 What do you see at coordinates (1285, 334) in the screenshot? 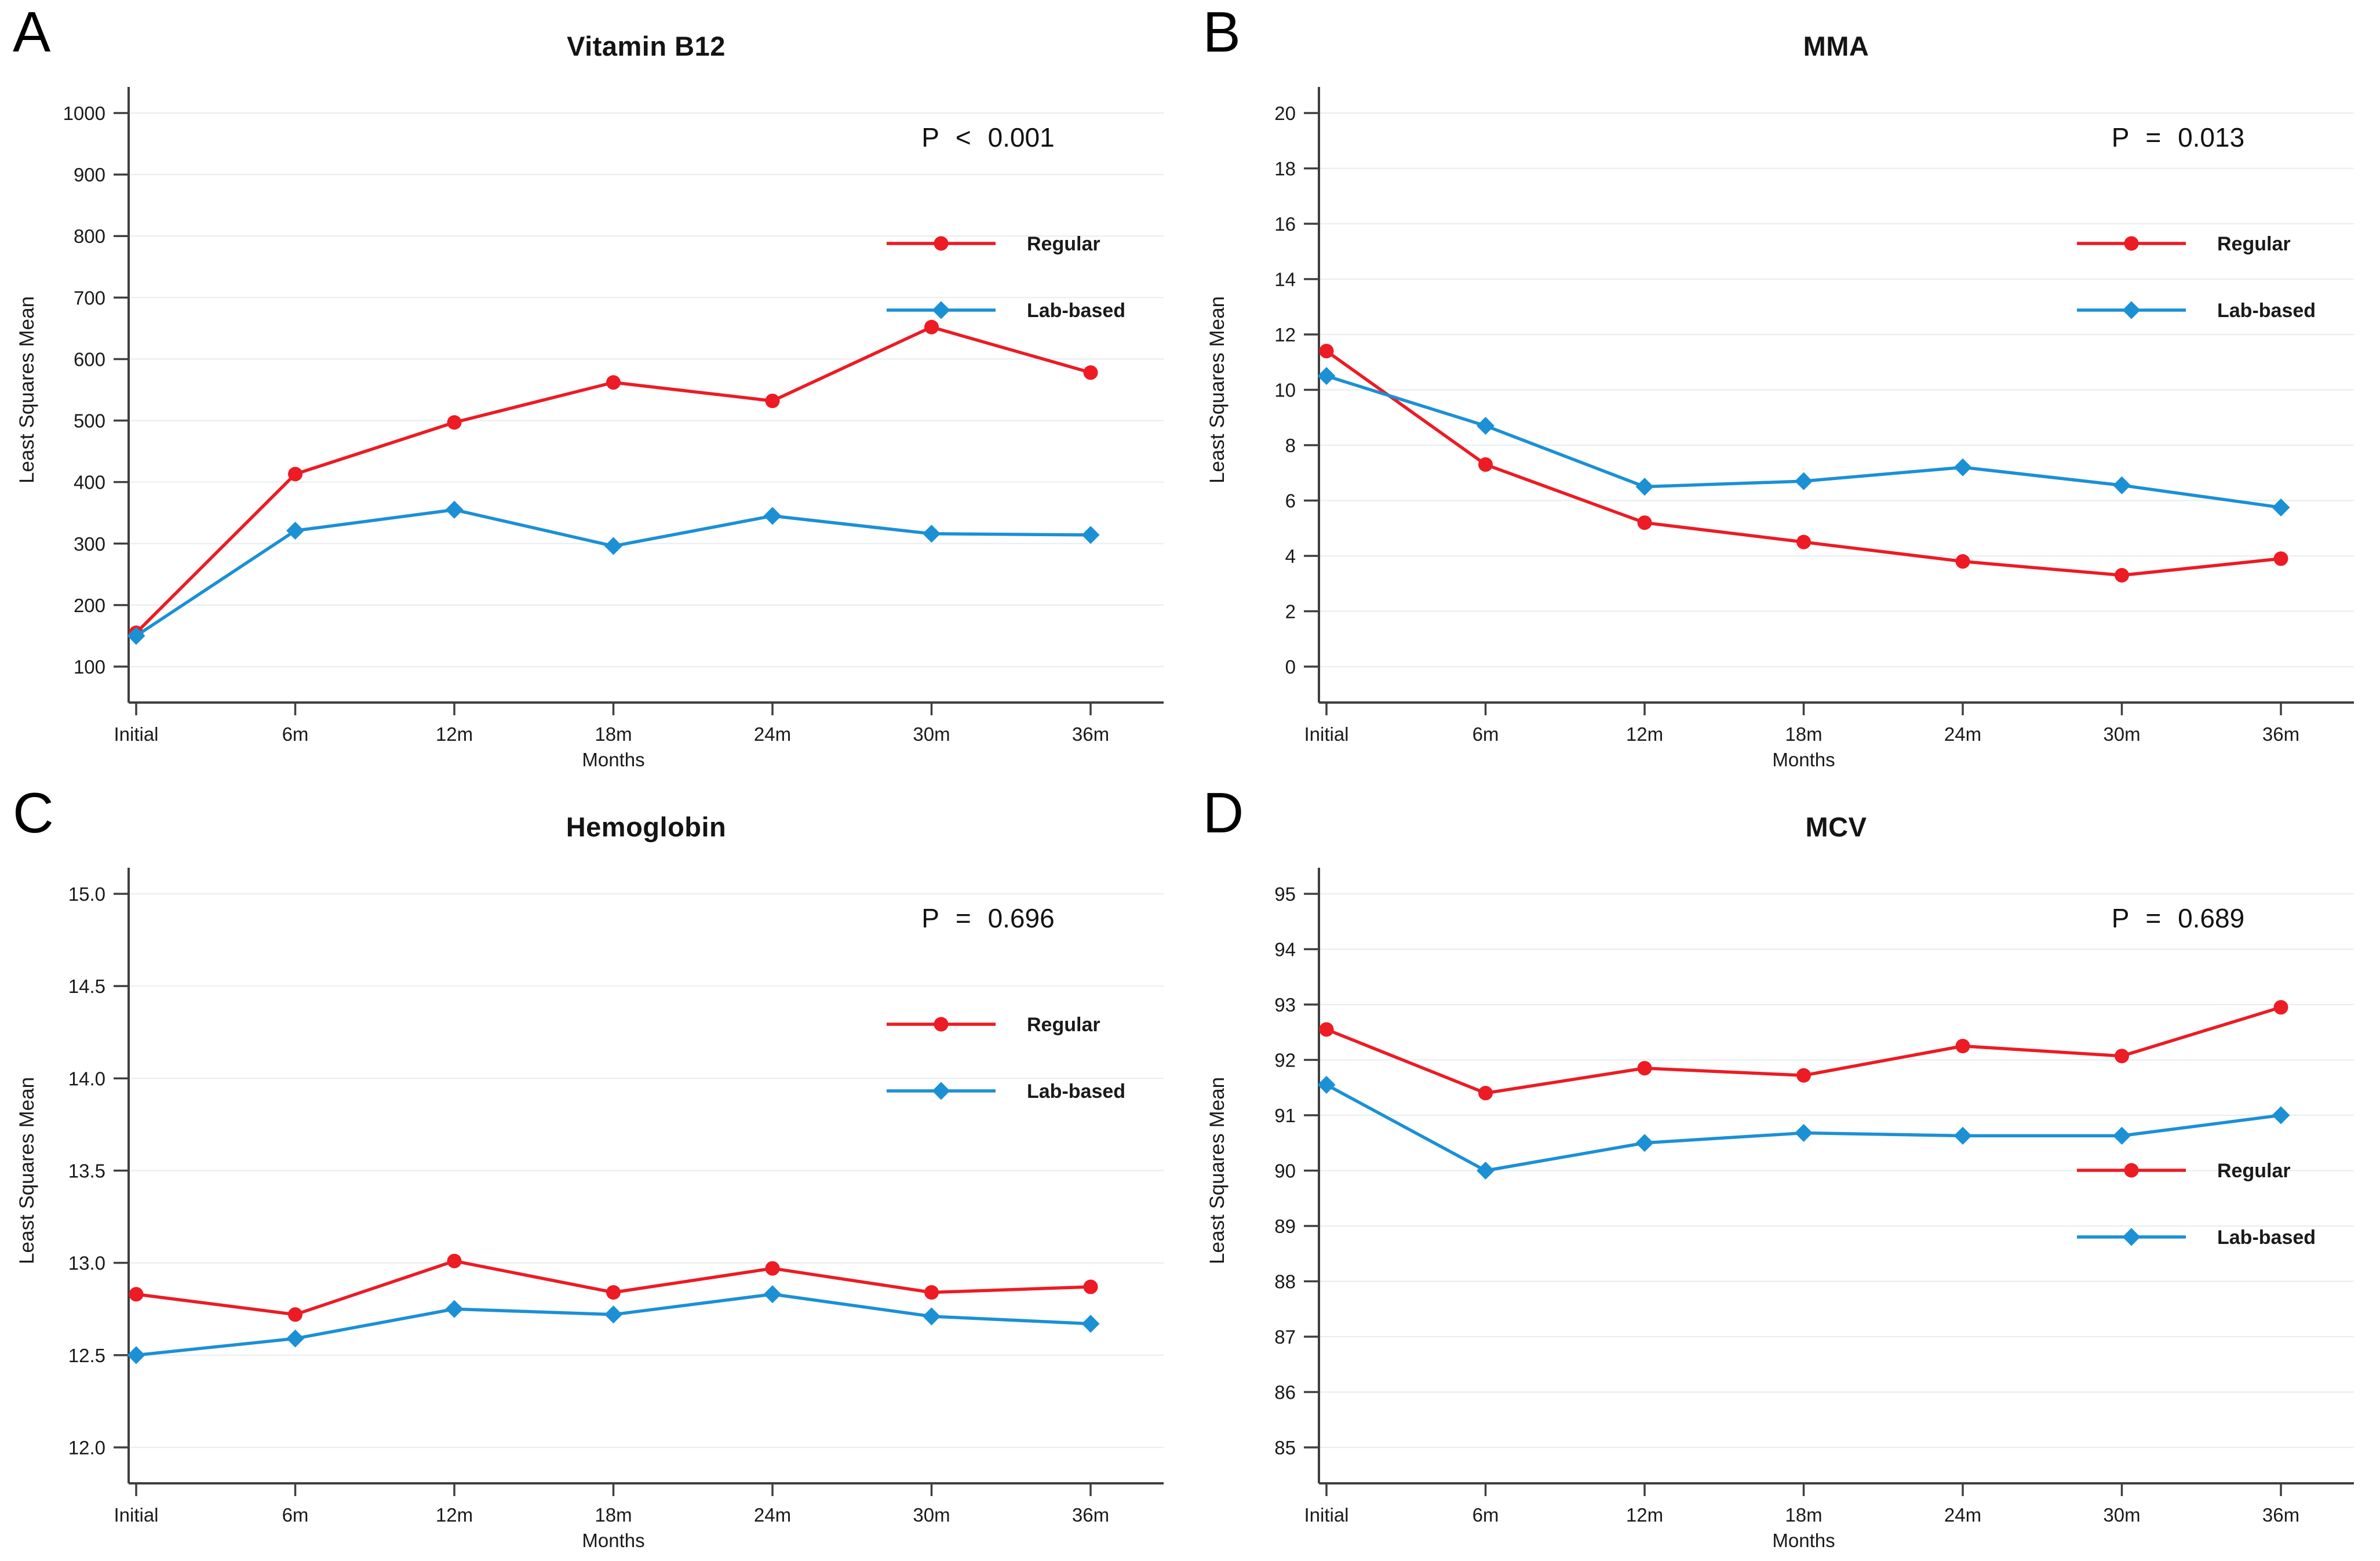
I see `y-tick-label: 12` at bounding box center [1285, 334].